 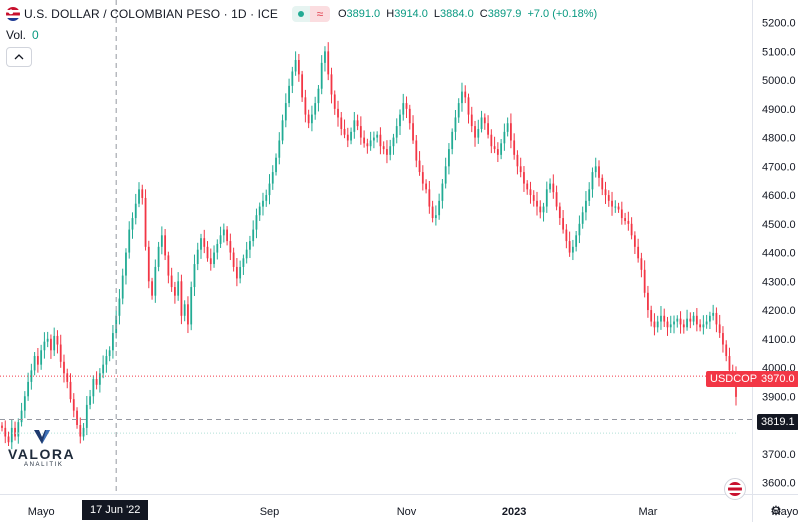 What do you see at coordinates (151, 14) in the screenshot?
I see `symbol-title: U.S. DOLLAR / COLOMBIAN PESO · 1D · ICE` at bounding box center [151, 14].